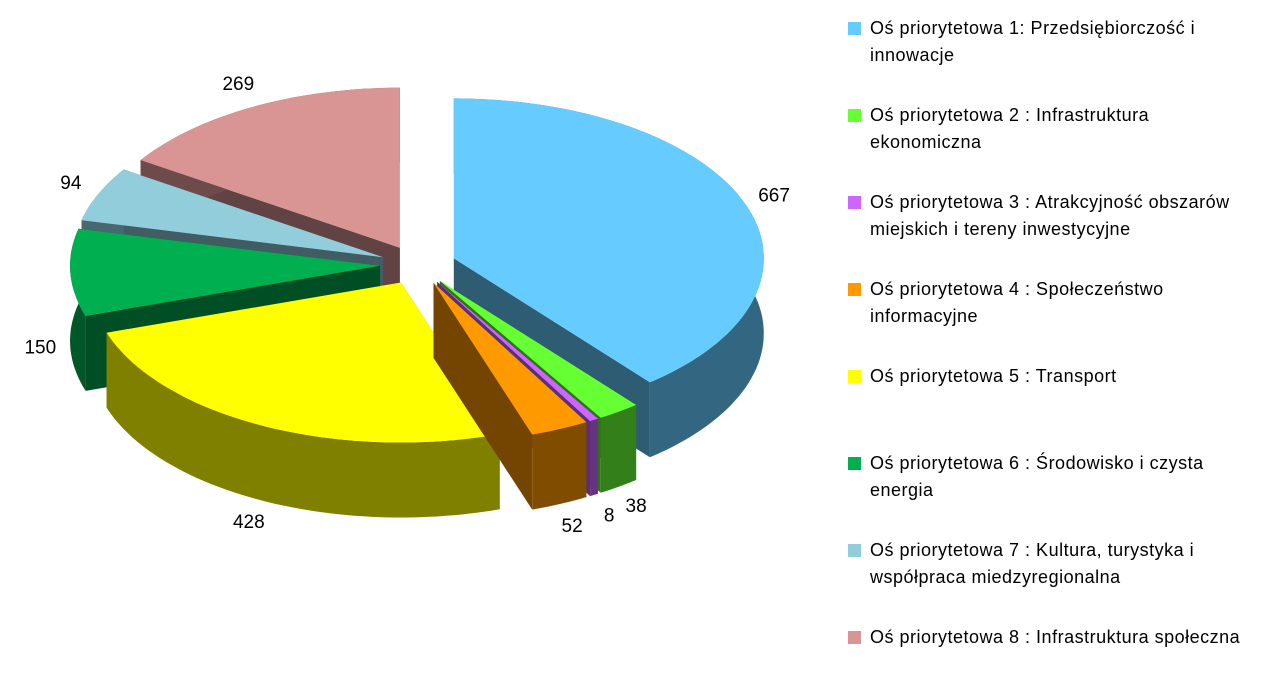 Image resolution: width=1263 pixels, height=679 pixels. What do you see at coordinates (238, 84) in the screenshot?
I see `data-label: 269` at bounding box center [238, 84].